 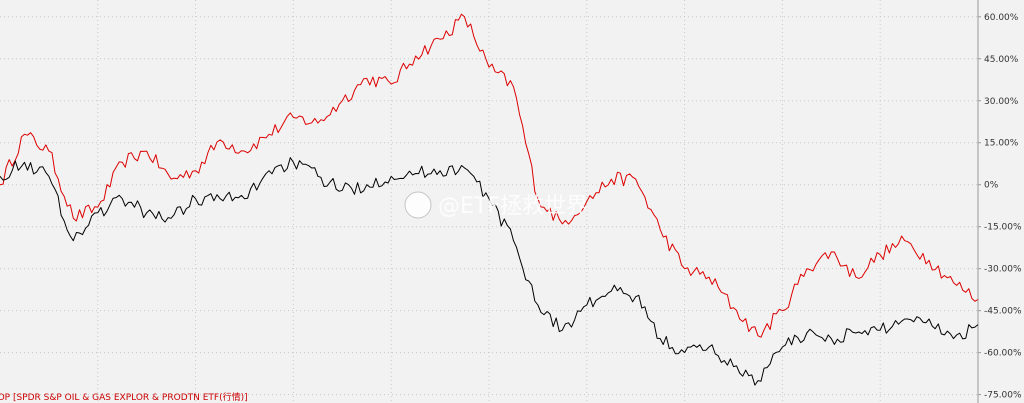 I want to click on watermark: @ETF拯救世界, so click(x=496, y=205).